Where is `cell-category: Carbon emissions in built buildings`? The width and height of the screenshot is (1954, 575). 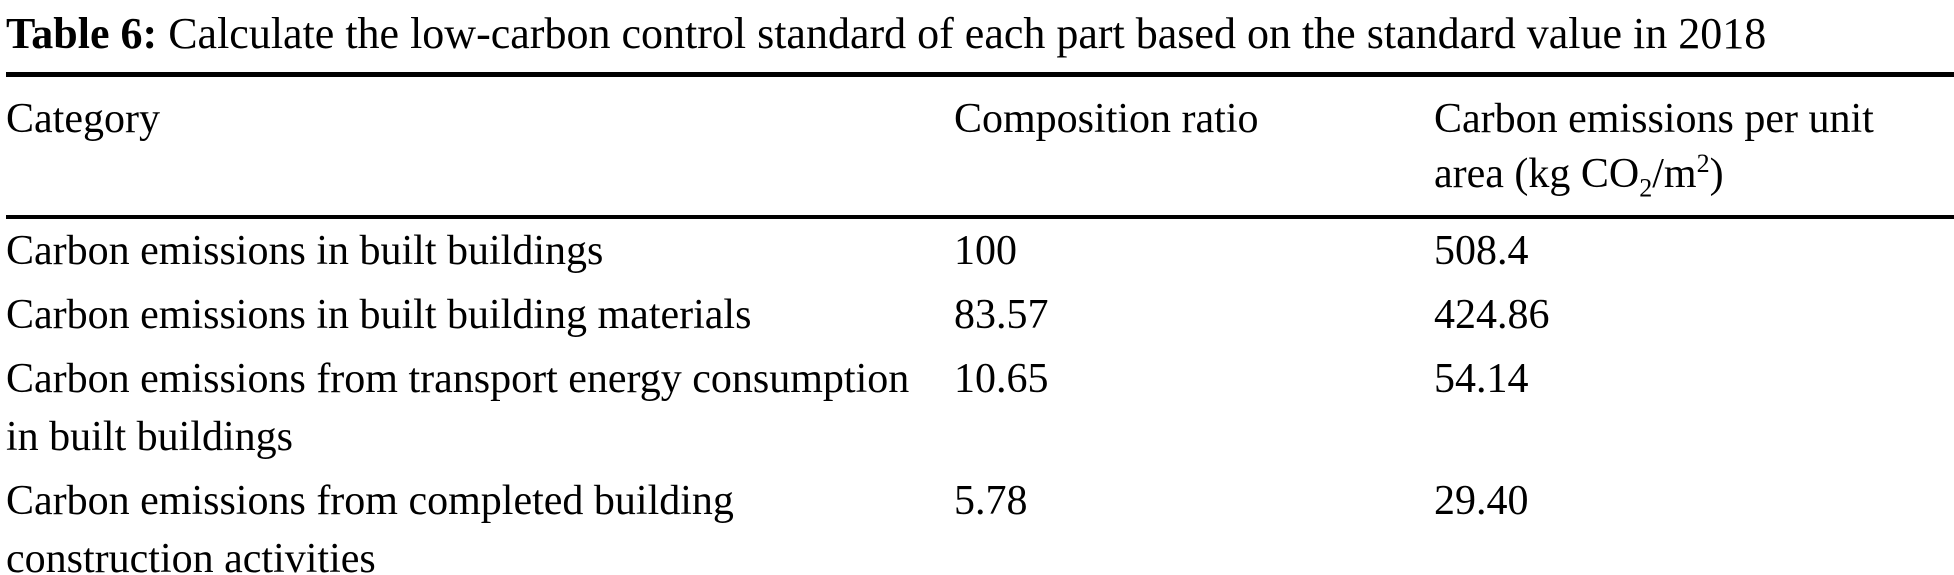 cell-category: Carbon emissions in built buildings is located at coordinates (305, 251).